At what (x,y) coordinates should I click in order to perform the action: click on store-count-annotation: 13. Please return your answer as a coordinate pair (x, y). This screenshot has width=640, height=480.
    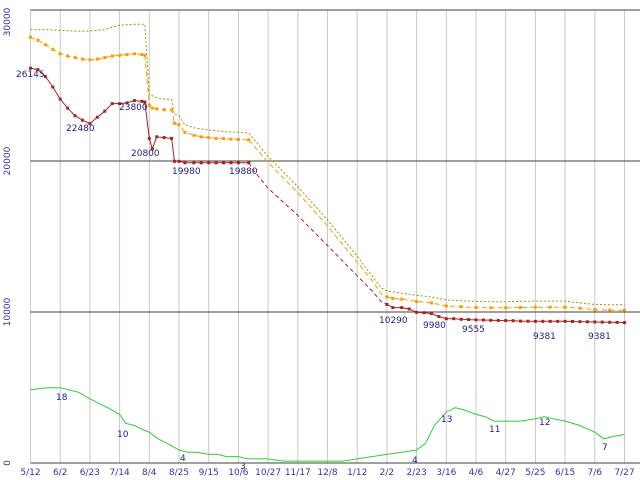
    Looking at the image, I should click on (446, 420).